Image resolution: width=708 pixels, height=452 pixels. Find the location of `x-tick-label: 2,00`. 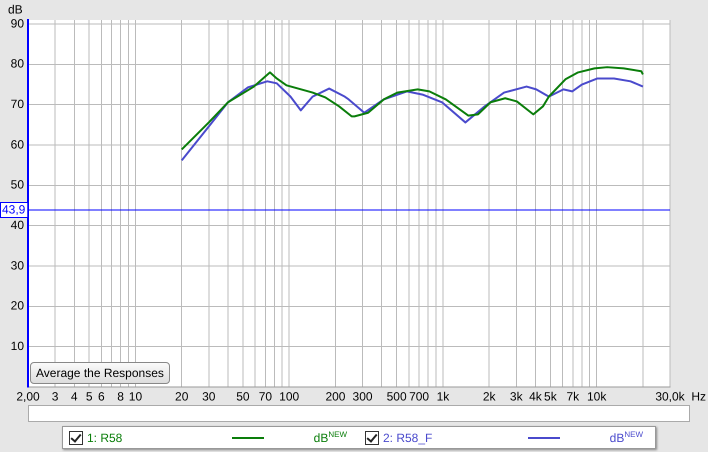

x-tick-label: 2,00 is located at coordinates (28, 396).